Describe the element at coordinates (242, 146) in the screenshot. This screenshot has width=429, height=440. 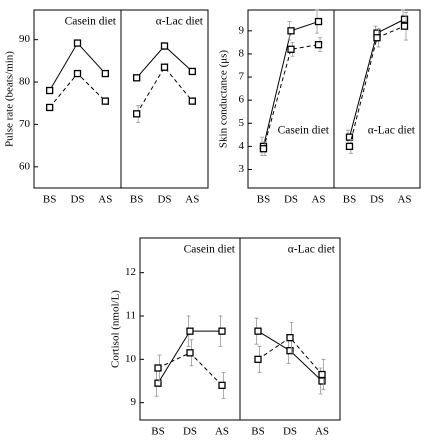
I see `y-tick-label: 4` at that location.